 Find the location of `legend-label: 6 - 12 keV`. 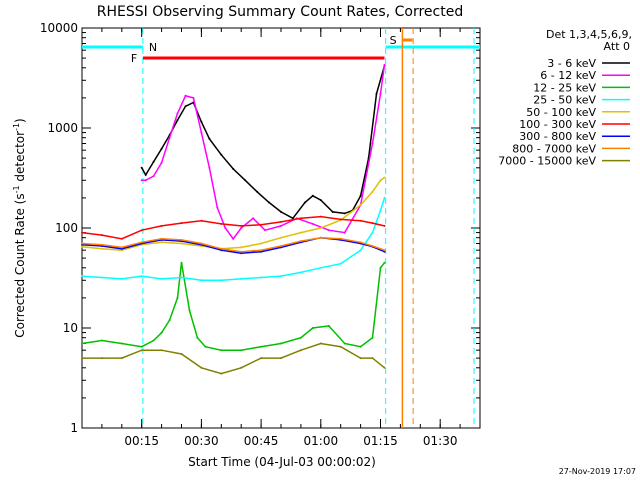

legend-label: 6 - 12 keV is located at coordinates (568, 75).